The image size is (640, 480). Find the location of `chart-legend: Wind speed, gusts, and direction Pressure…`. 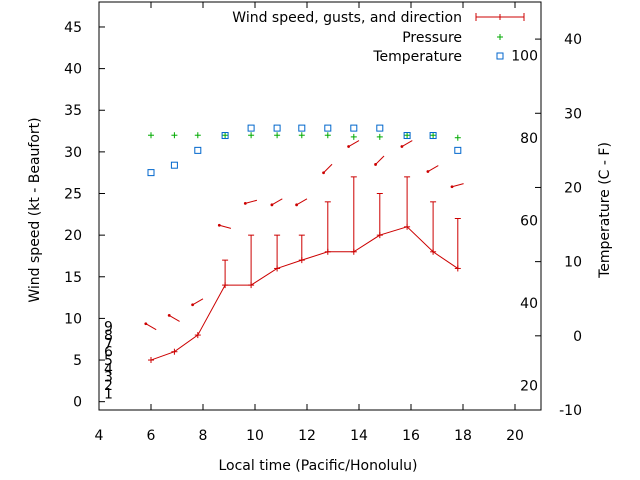

chart-legend: Wind speed, gusts, and direction Pressure… is located at coordinates (378, 37).